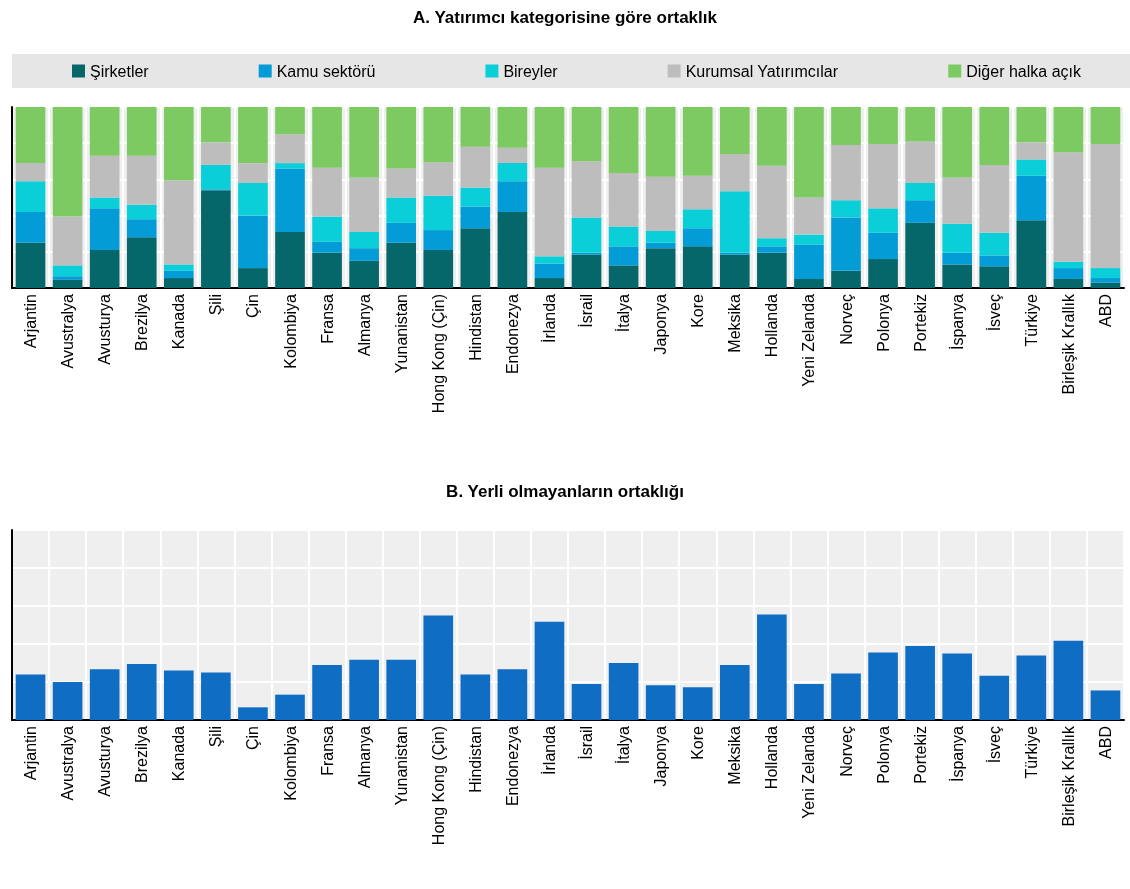 The width and height of the screenshot is (1130, 889). What do you see at coordinates (253, 306) in the screenshot?
I see `x-tick-label: Çin` at bounding box center [253, 306].